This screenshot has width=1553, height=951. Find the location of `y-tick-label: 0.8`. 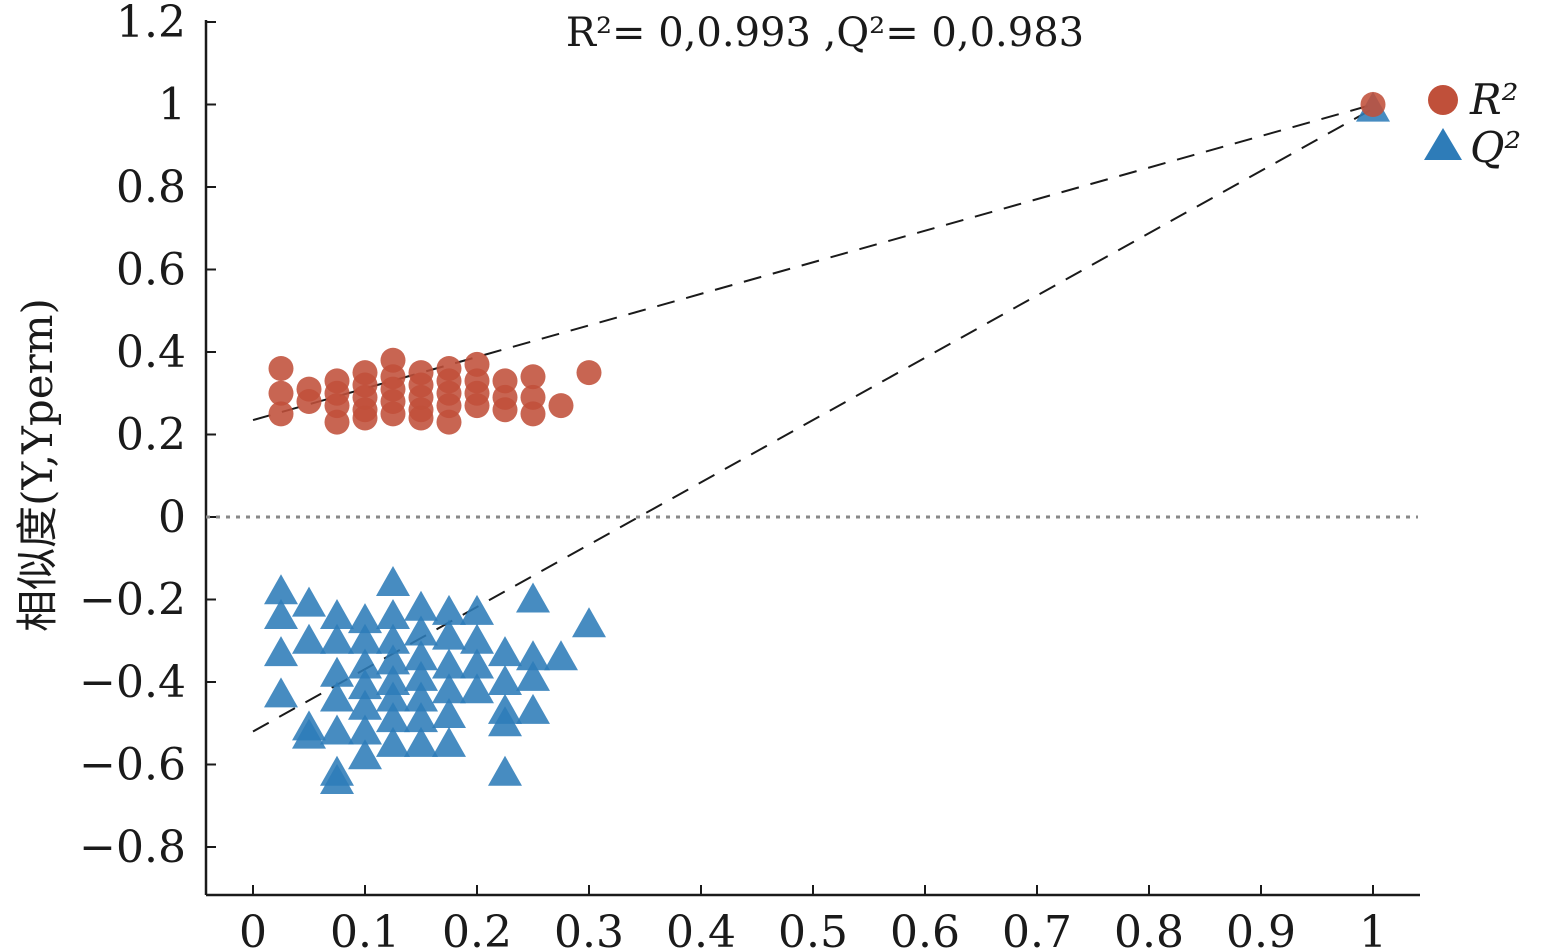

y-tick-label: 0.8 is located at coordinates (151, 187).